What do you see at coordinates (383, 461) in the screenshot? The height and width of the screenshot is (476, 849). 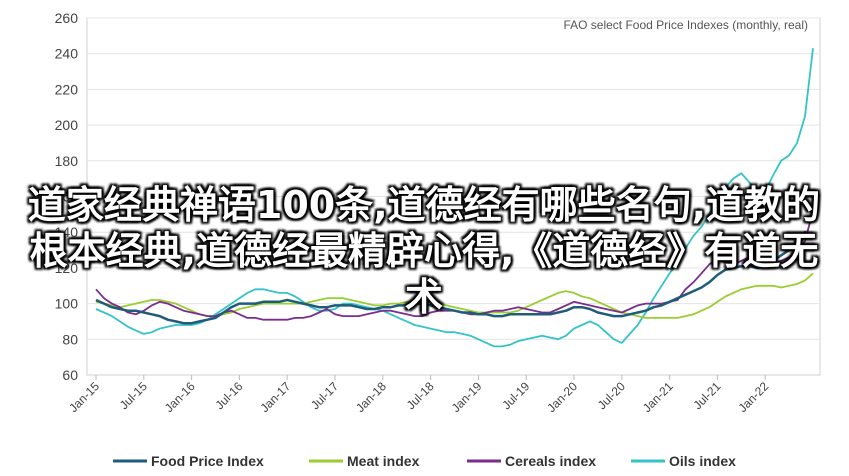 I see `legend-label-meat: Meat index` at bounding box center [383, 461].